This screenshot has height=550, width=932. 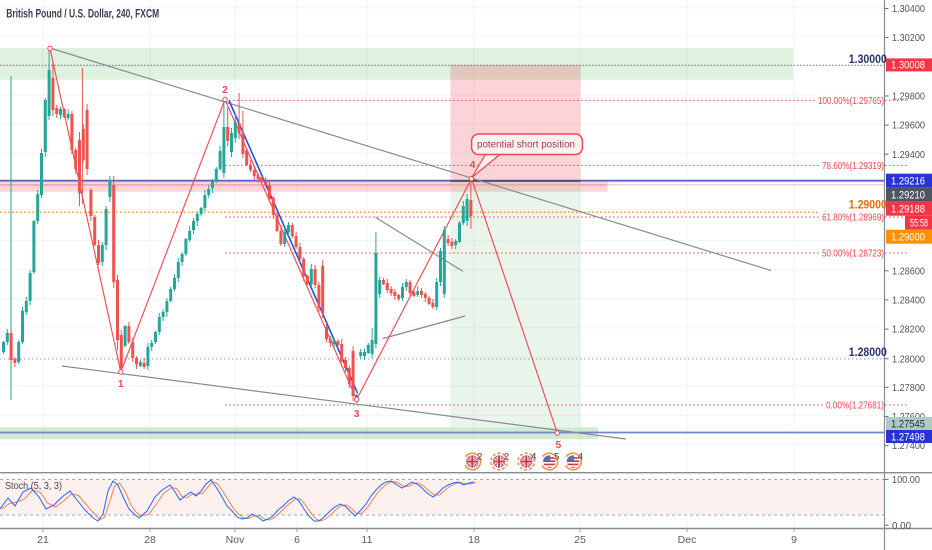 I want to click on svg-text:British Pound / U.S. Dollar, 2: British Pound / U.S. Dollar, 240, FXCM, so click(x=82, y=14).